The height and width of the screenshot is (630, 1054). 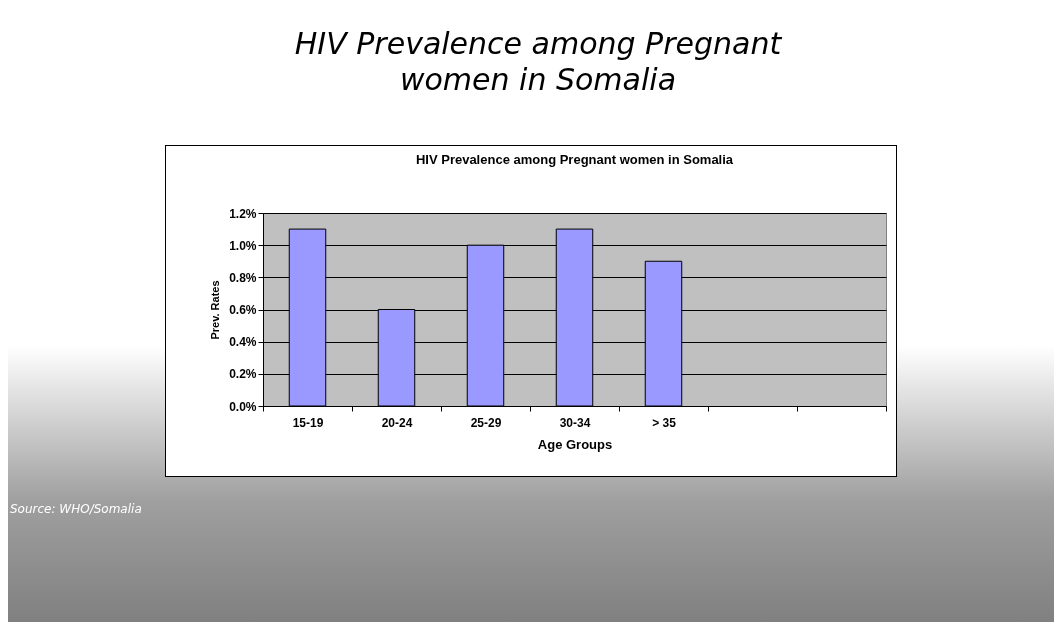 What do you see at coordinates (243, 213) in the screenshot?
I see `y-tick-label: 1.2%` at bounding box center [243, 213].